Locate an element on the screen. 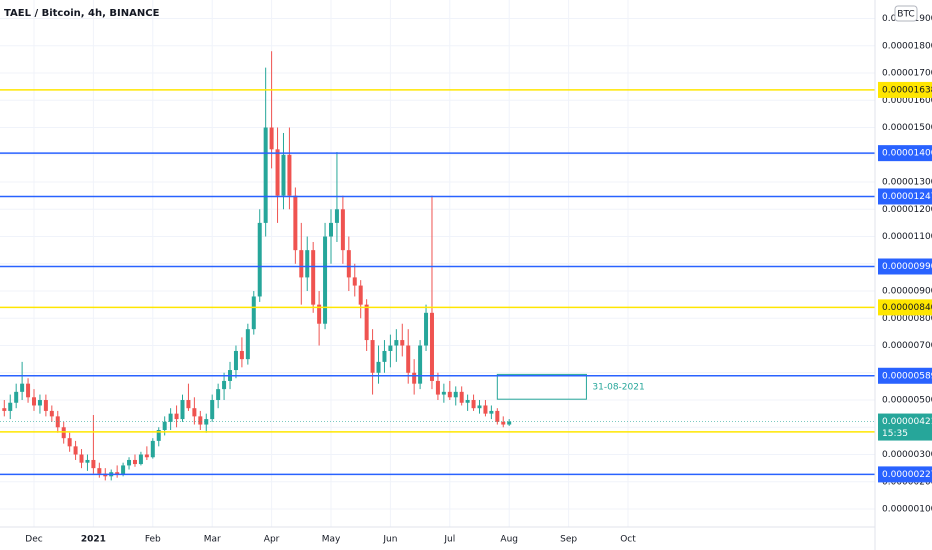  y-tick-label: 0.00001600 is located at coordinates (907, 101).